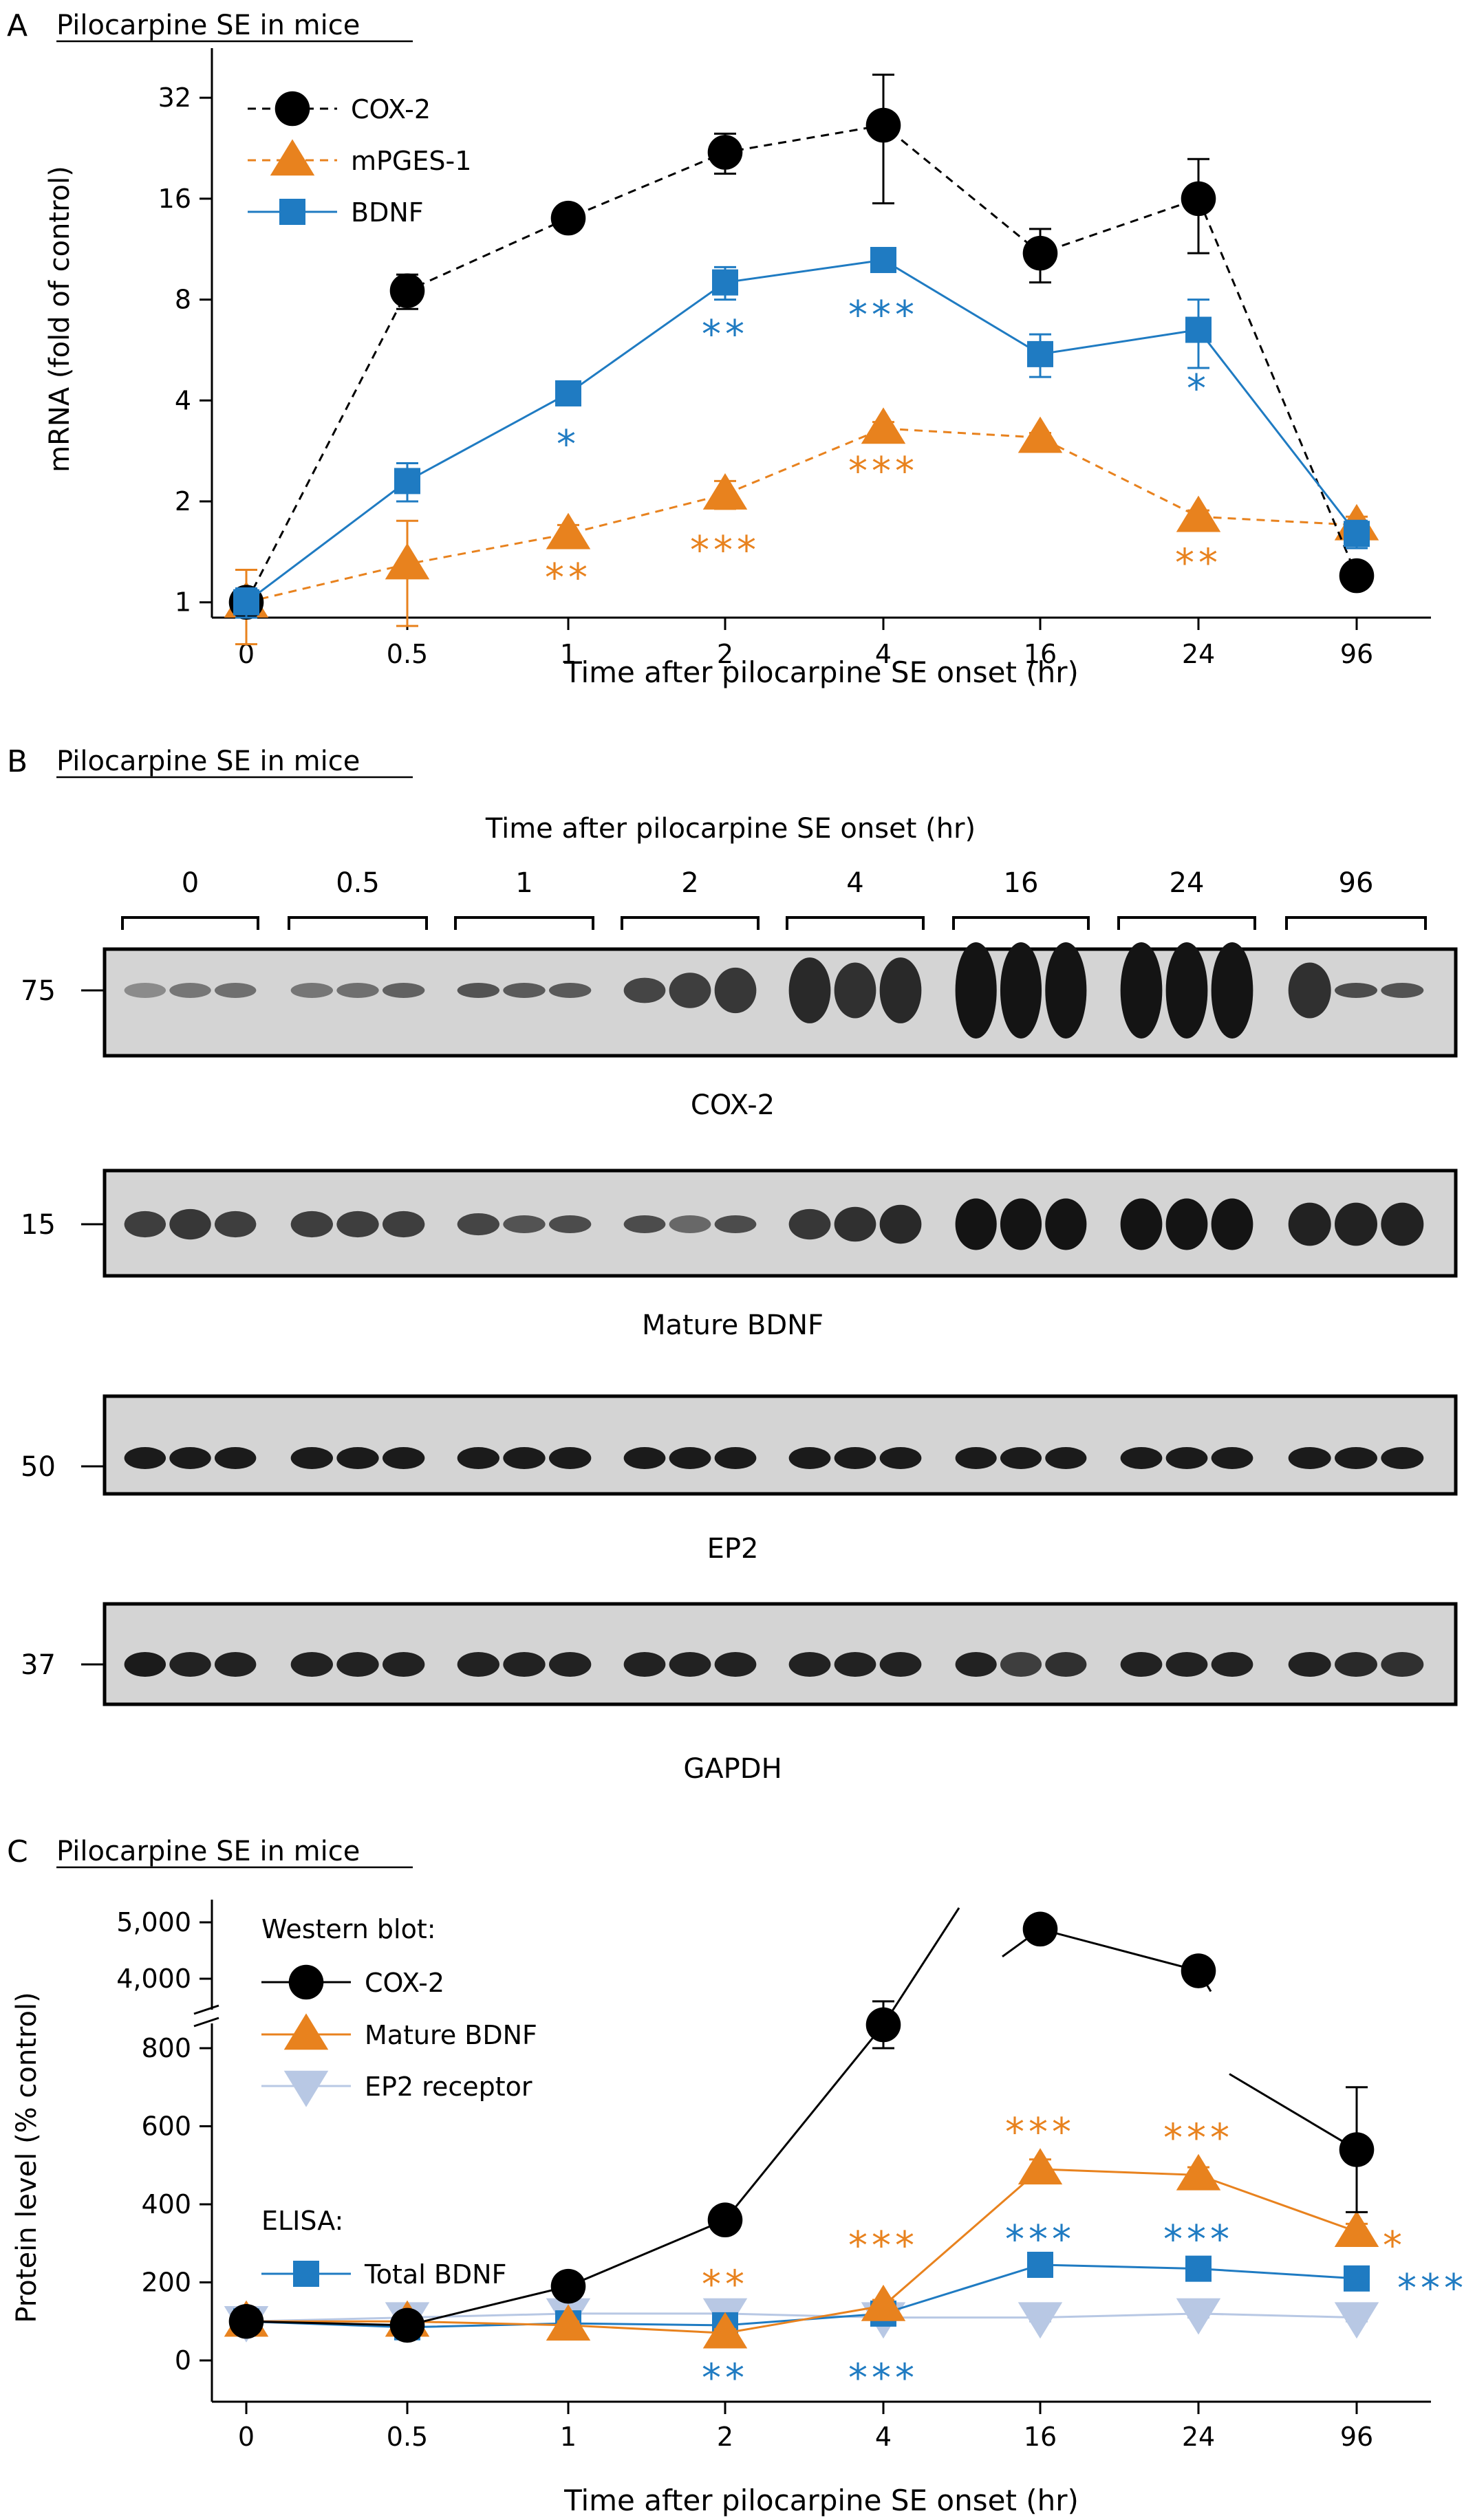 The height and width of the screenshot is (2520, 1464). I want to click on y-tick-label: 4, so click(183, 400).